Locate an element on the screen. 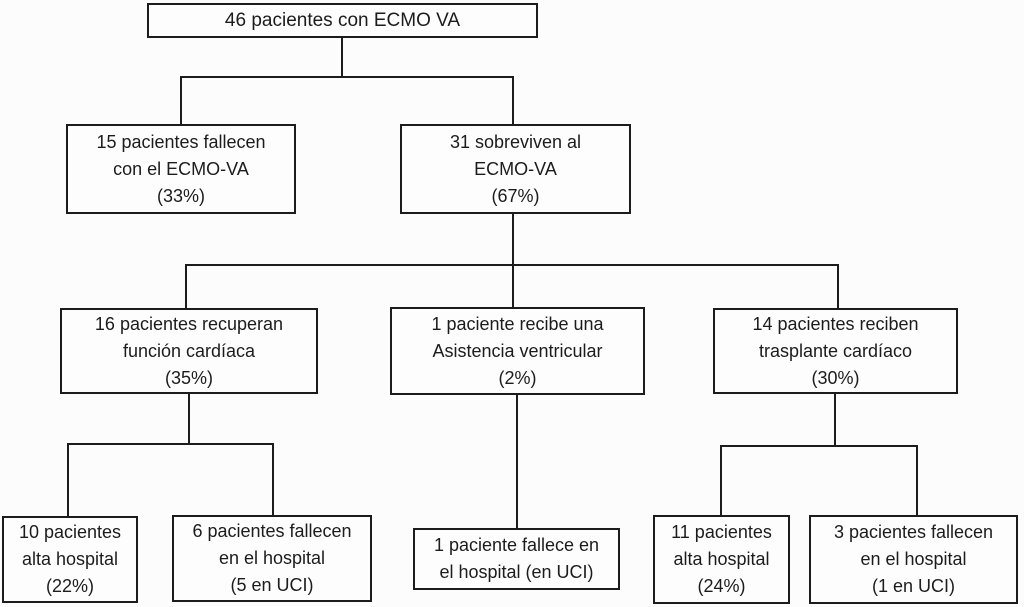  connector-level2-left-drop is located at coordinates (181, 100).